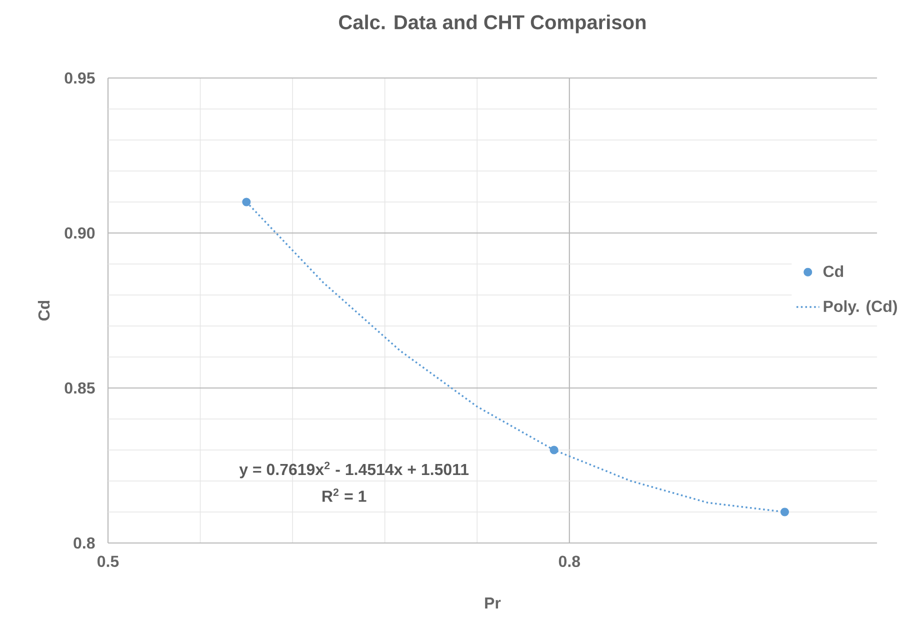 The image size is (908, 619). Describe the element at coordinates (79, 233) in the screenshot. I see `y-tick-label: 0.90` at that location.